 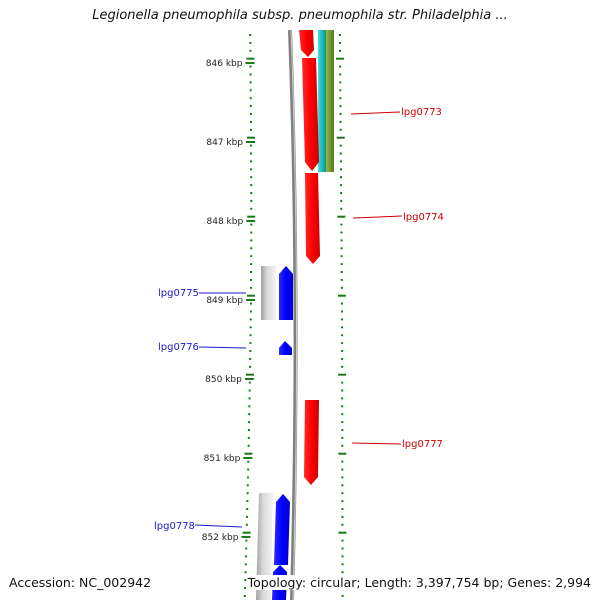 I want to click on gene-label-lpg0775: lpg0775, so click(x=202, y=293).